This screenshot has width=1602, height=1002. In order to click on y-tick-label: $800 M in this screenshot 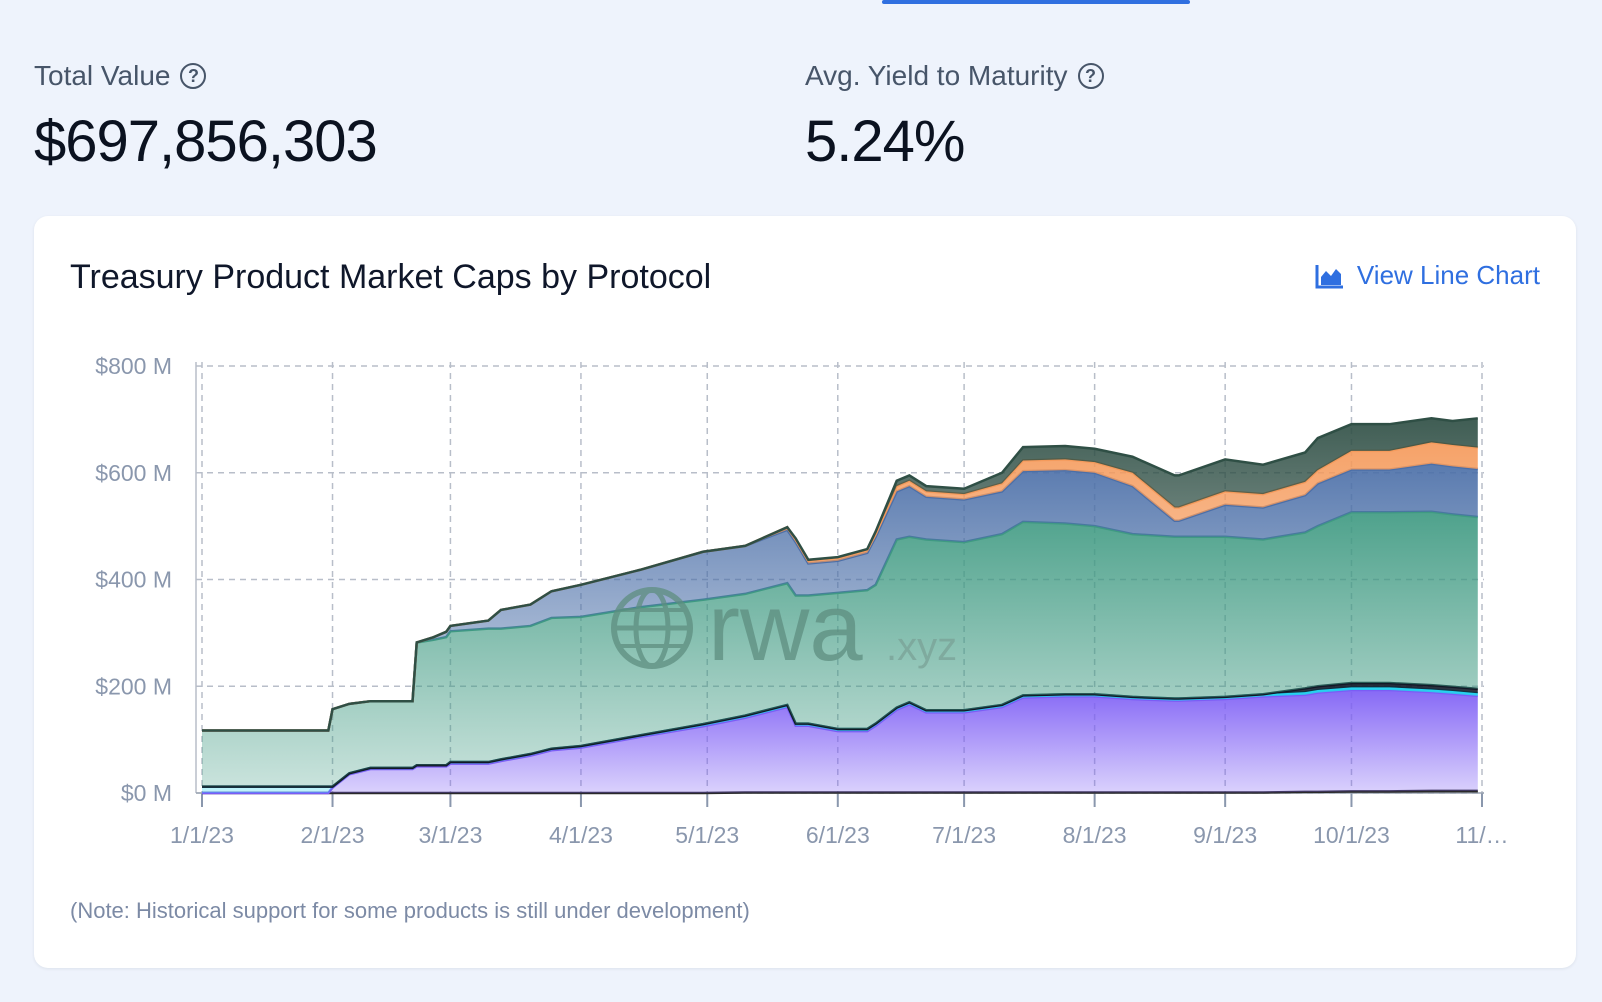, I will do `click(133, 366)`.